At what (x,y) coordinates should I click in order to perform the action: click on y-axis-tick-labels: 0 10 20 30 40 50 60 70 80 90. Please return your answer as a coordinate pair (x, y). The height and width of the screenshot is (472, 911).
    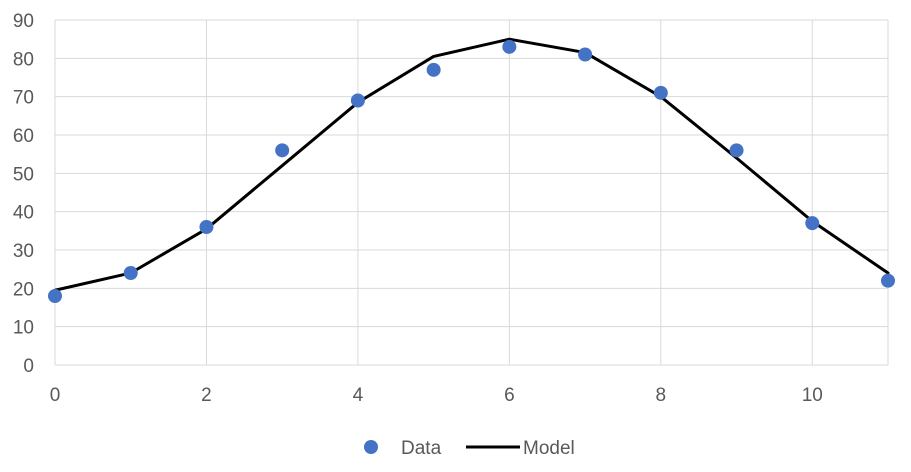
    Looking at the image, I should click on (23, 194).